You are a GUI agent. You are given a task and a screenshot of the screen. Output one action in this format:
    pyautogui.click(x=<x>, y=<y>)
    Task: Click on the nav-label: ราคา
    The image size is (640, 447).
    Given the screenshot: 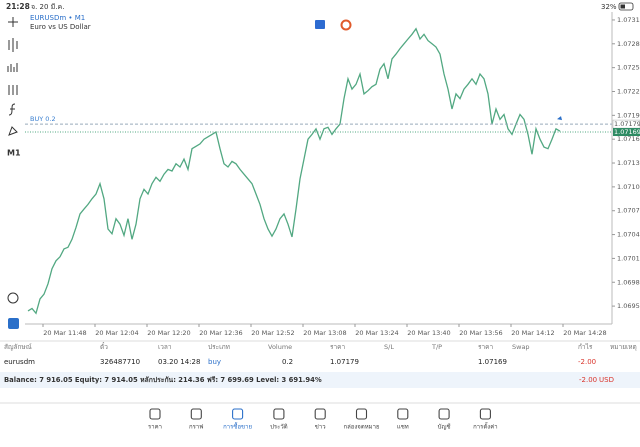 What is the action you would take?
    pyautogui.click(x=155, y=427)
    